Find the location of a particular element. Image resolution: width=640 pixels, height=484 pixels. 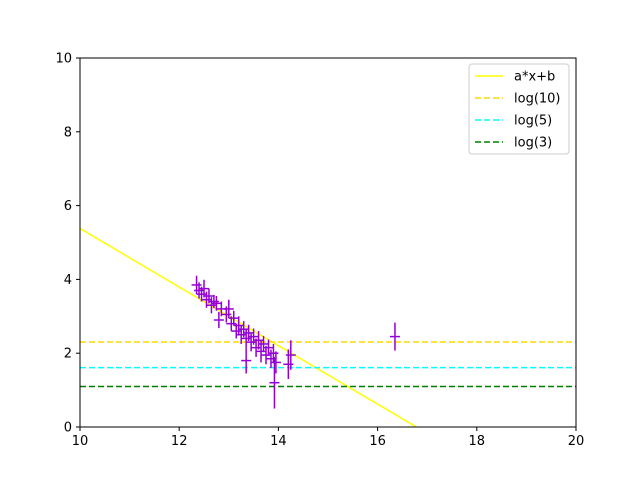

legend-box is located at coordinates (519, 109).